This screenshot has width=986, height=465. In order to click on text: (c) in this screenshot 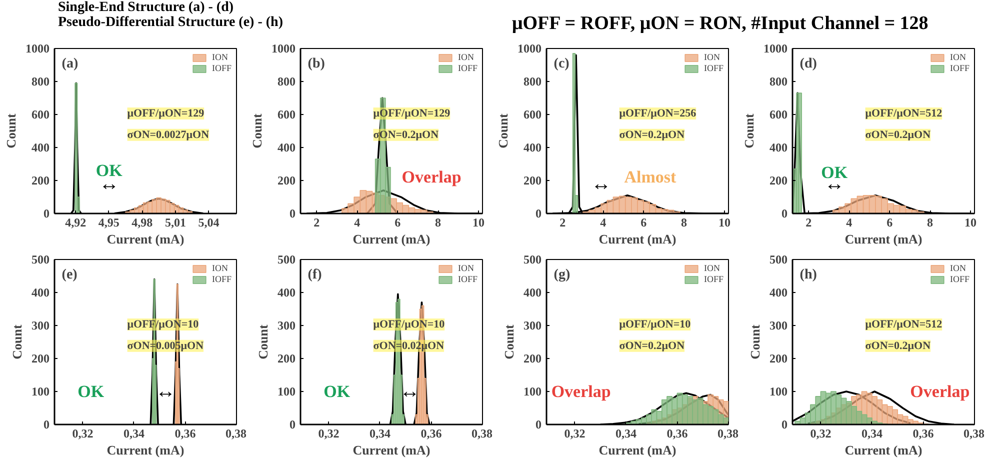, I will do `click(562, 64)`.